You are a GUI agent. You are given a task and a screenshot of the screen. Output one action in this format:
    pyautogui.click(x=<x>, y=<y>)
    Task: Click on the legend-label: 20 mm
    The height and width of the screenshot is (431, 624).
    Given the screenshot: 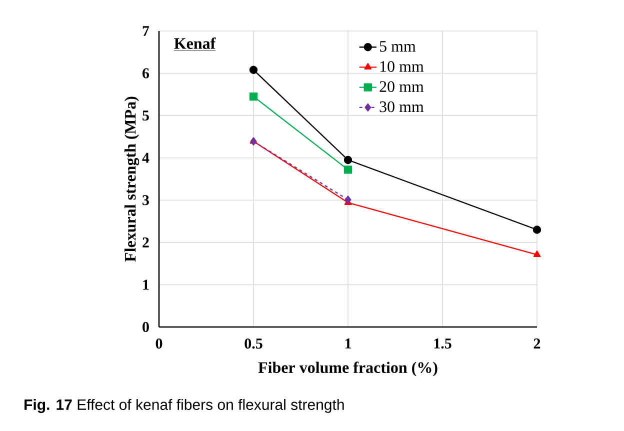 What is the action you would take?
    pyautogui.click(x=402, y=86)
    